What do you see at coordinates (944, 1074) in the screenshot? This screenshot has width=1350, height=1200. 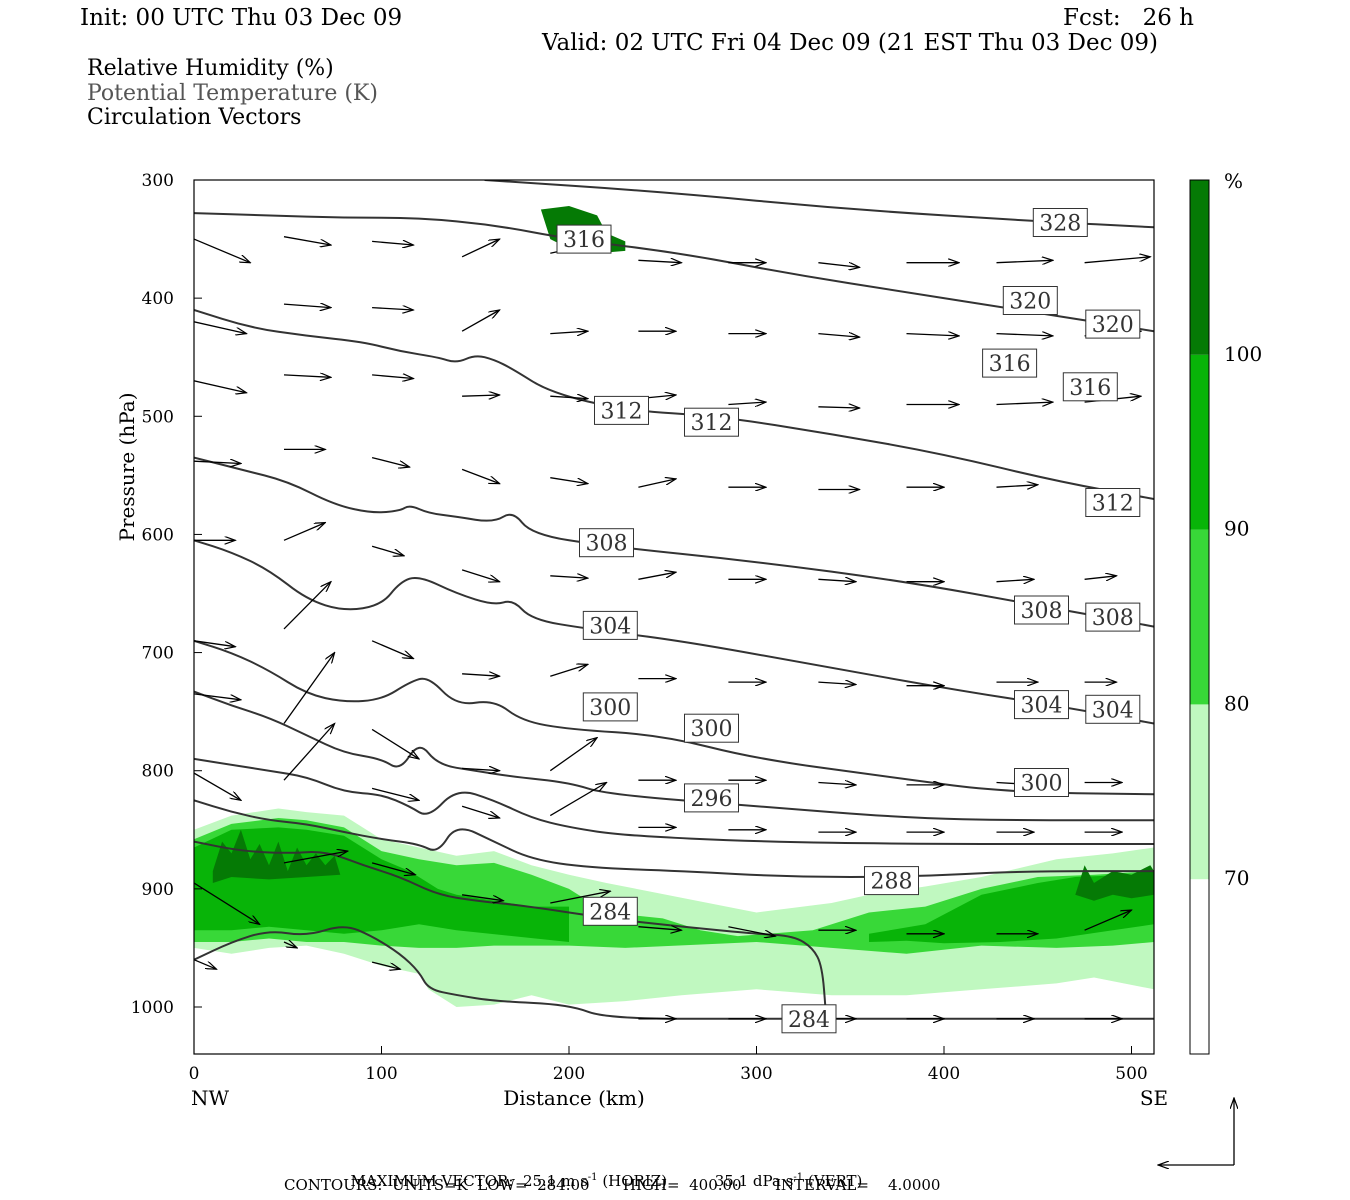 I see `x-tick-label: 400` at bounding box center [944, 1074].